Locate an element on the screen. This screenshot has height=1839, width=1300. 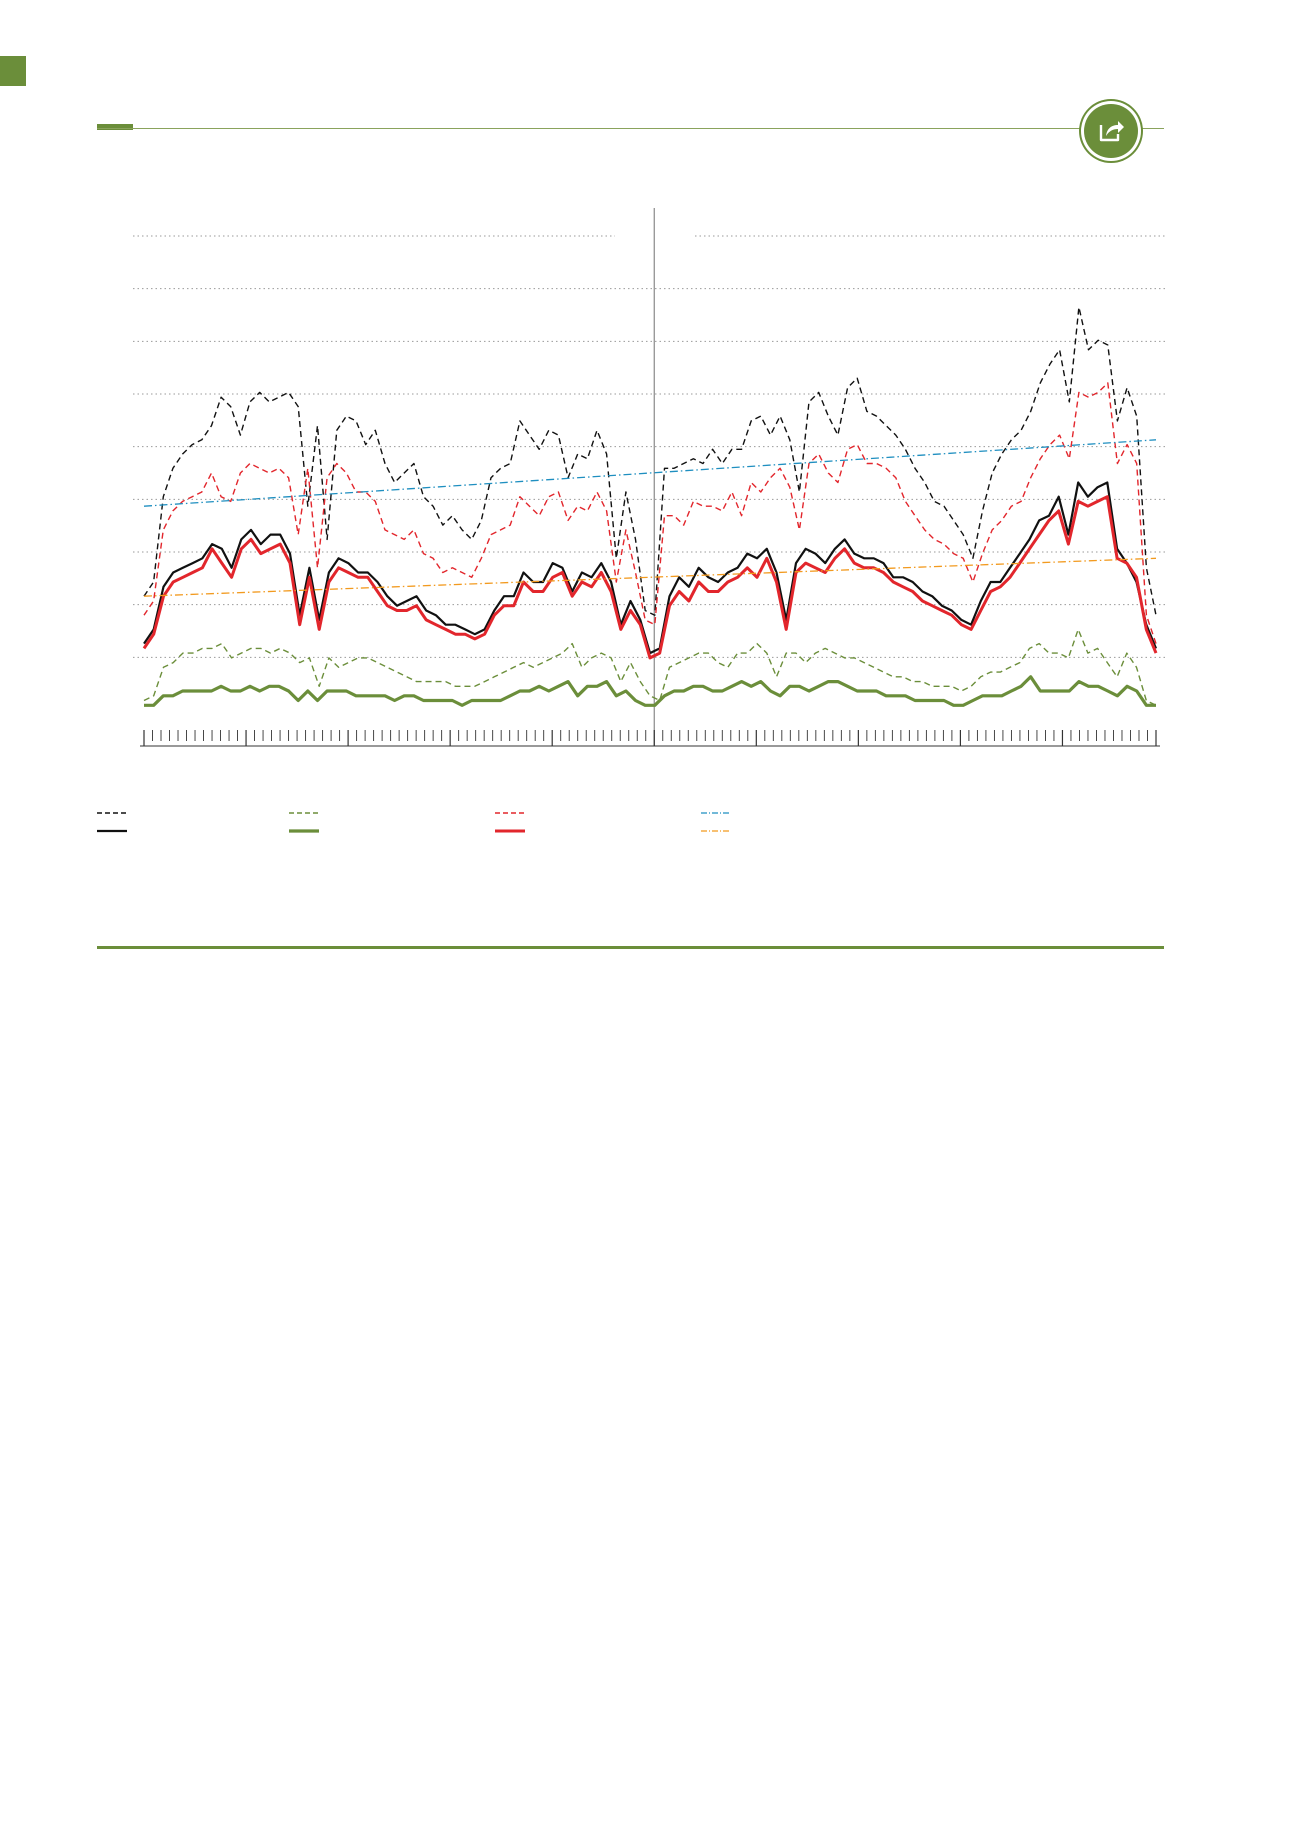
legend-orange-trend is located at coordinates (716, 831).